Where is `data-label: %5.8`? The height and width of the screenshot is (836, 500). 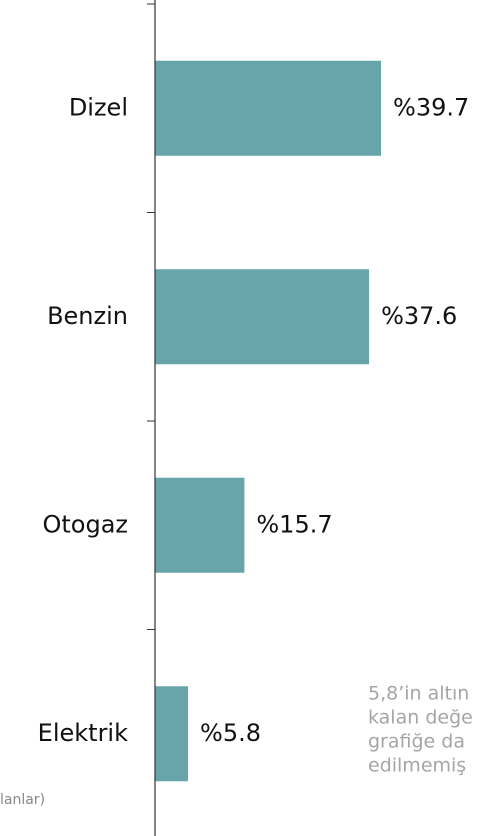 data-label: %5.8 is located at coordinates (230, 733).